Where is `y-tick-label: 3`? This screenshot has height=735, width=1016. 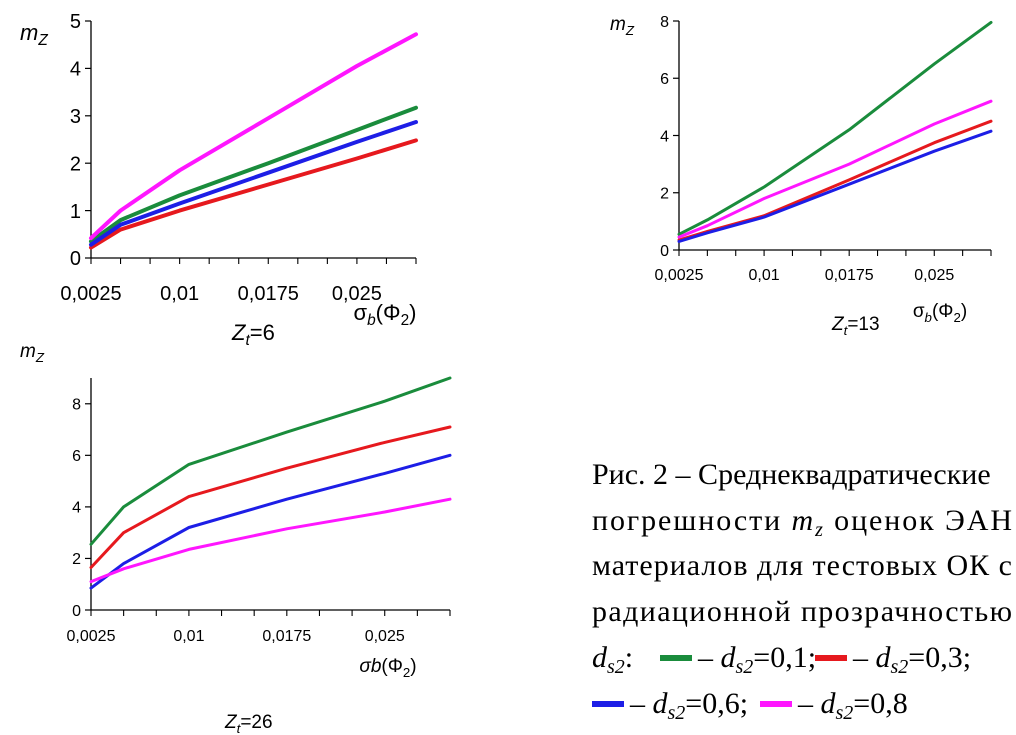
y-tick-label: 3 is located at coordinates (75, 117).